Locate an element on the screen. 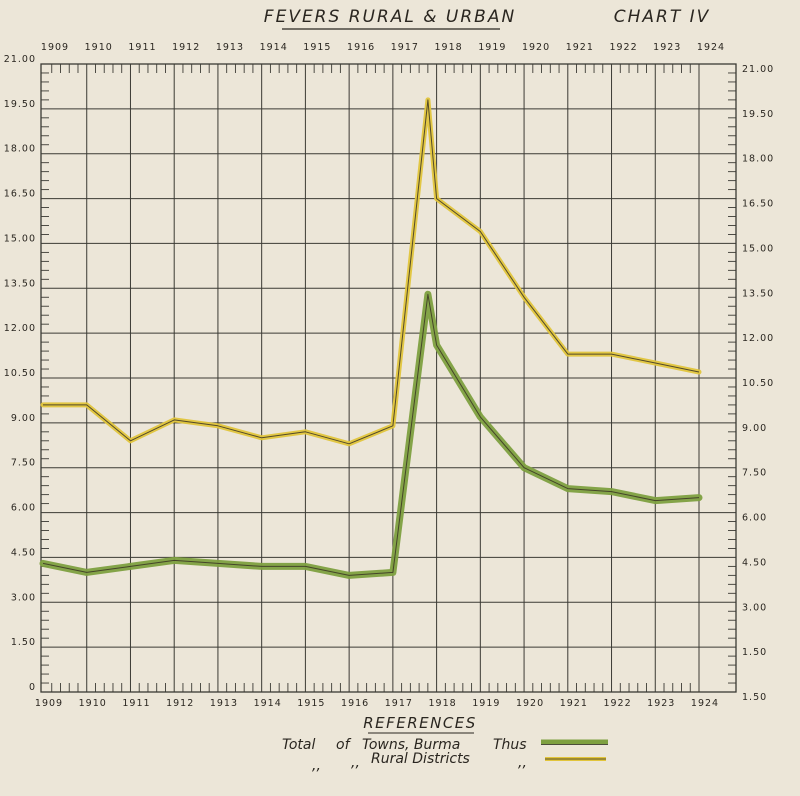  x-tick-label-top: 1915 is located at coordinates (317, 47).